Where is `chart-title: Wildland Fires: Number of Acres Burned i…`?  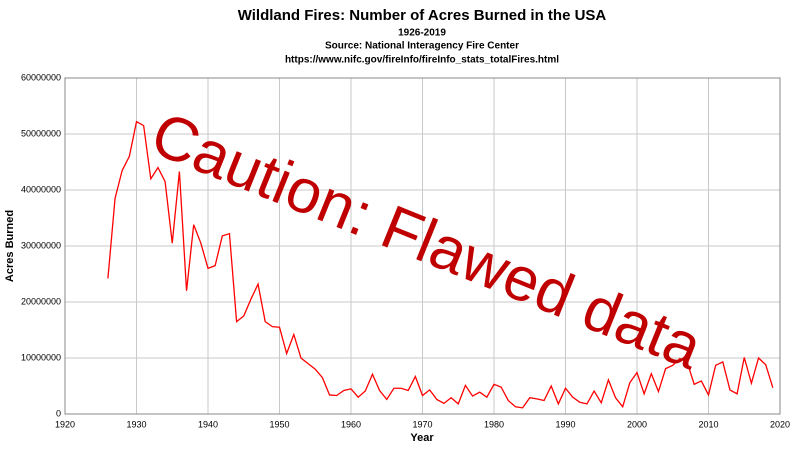
chart-title: Wildland Fires: Number of Acres Burned i… is located at coordinates (422, 15).